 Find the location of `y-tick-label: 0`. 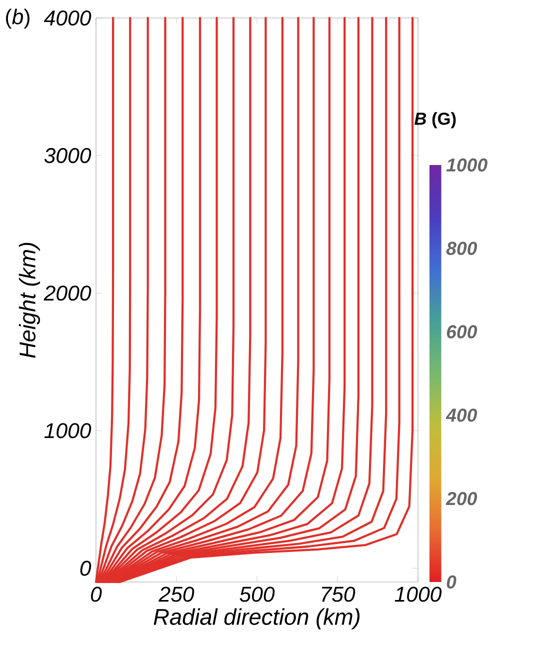

y-tick-label: 0 is located at coordinates (86, 568).